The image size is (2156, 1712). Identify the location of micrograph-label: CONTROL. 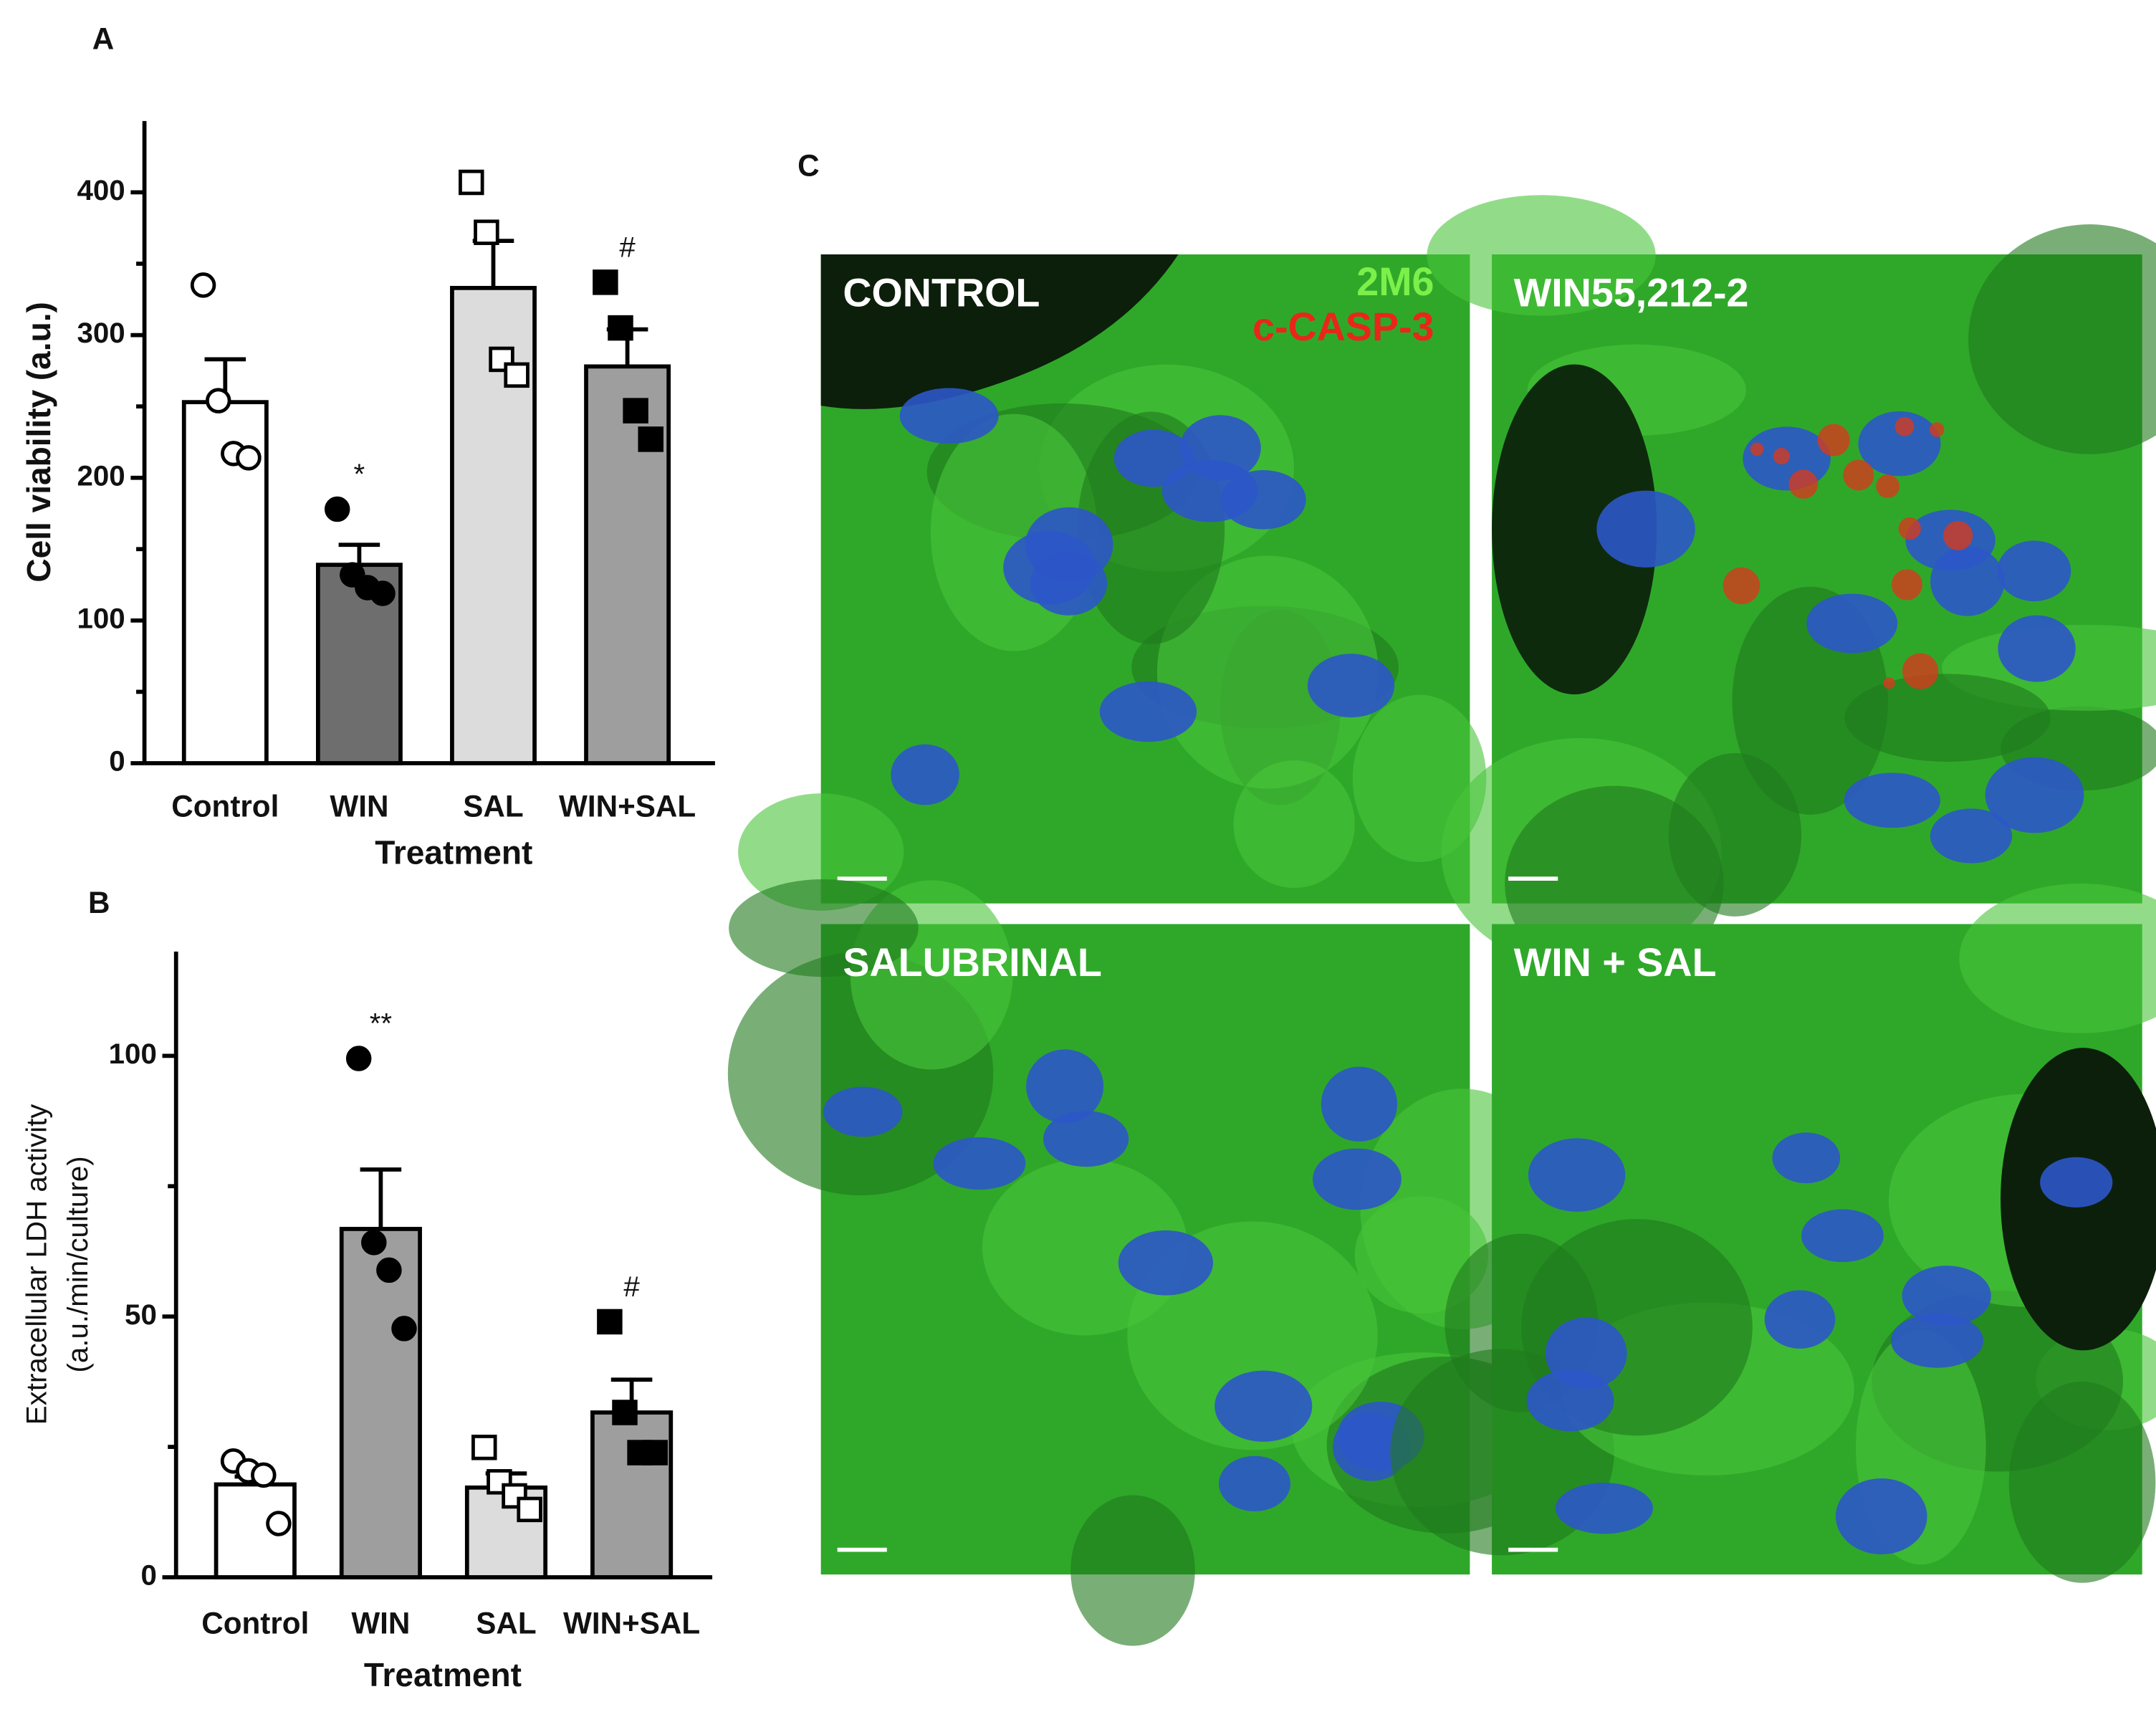
(941, 292).